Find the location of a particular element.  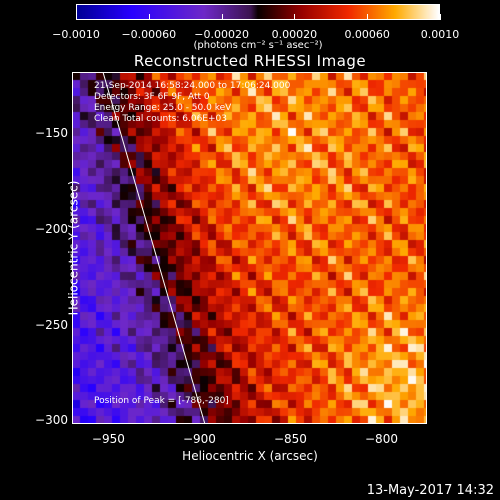

x-tick-label: −800 is located at coordinates (381, 439).